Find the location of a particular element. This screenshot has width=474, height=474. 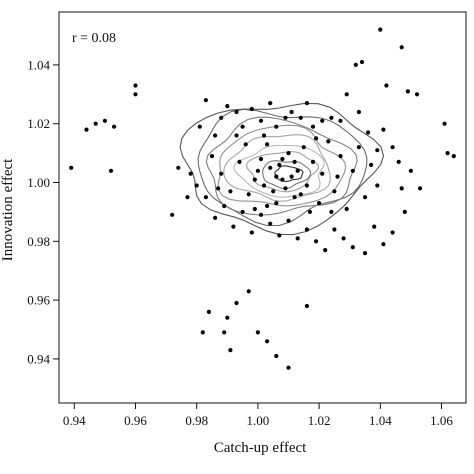

x-tick-label: 0.94 is located at coordinates (74, 420).